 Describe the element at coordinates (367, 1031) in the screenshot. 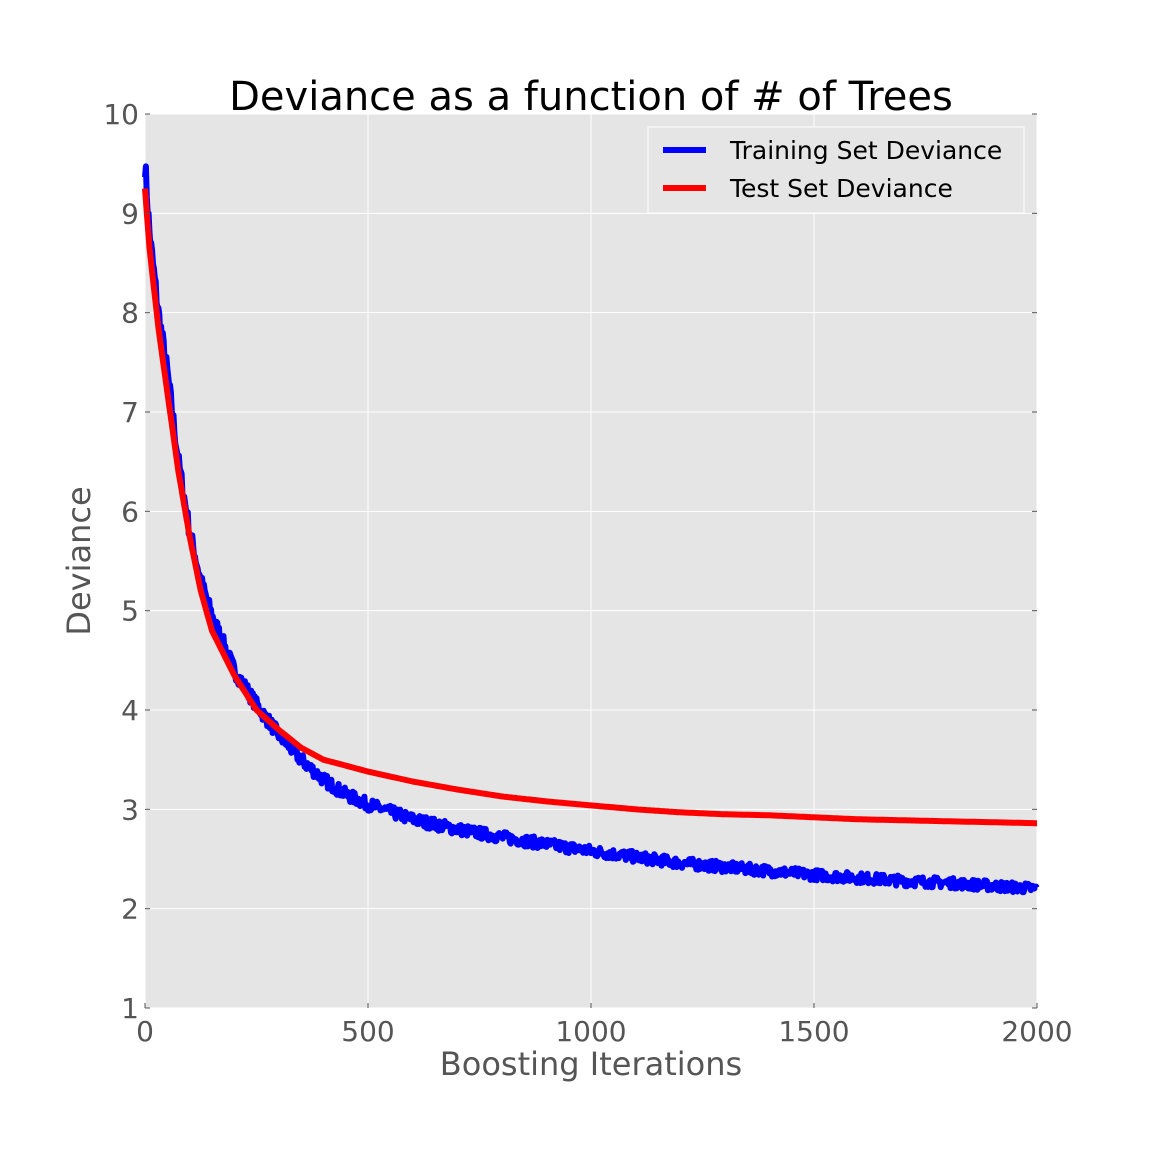

I see `x-tick-label: 500` at that location.